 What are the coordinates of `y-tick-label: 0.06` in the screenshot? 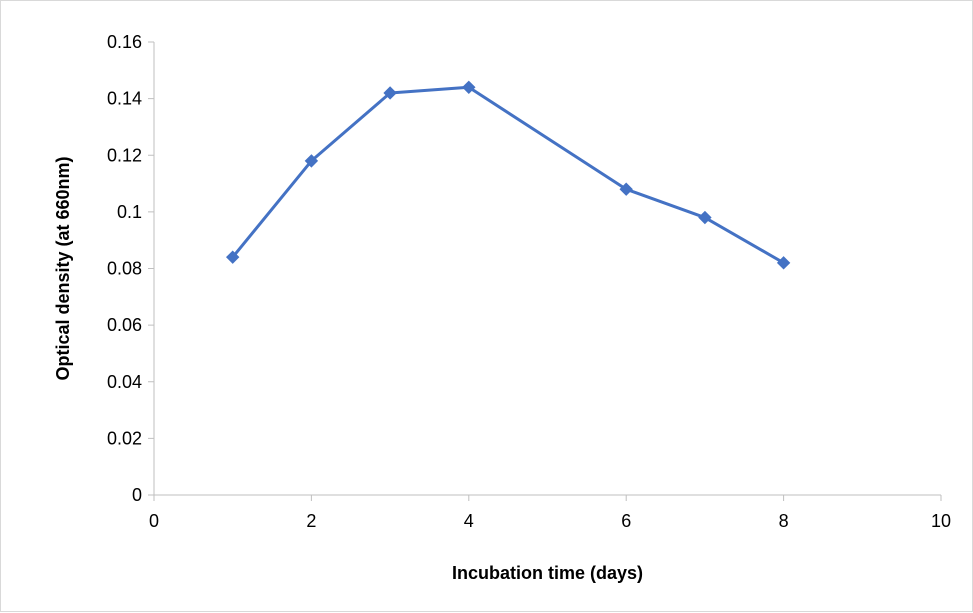 It's located at (124, 325).